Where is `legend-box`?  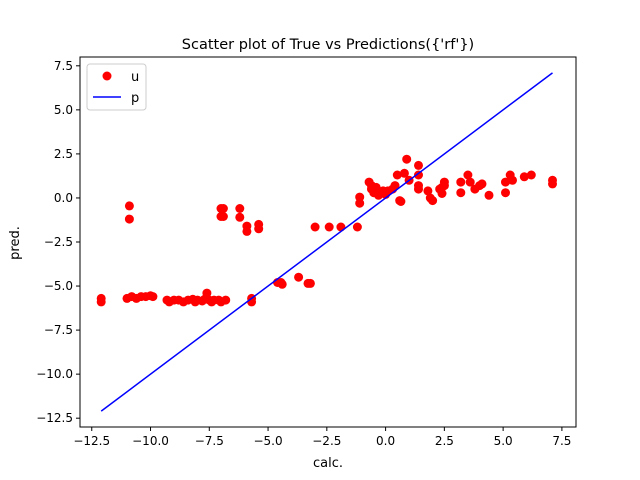
legend-box is located at coordinates (116, 87).